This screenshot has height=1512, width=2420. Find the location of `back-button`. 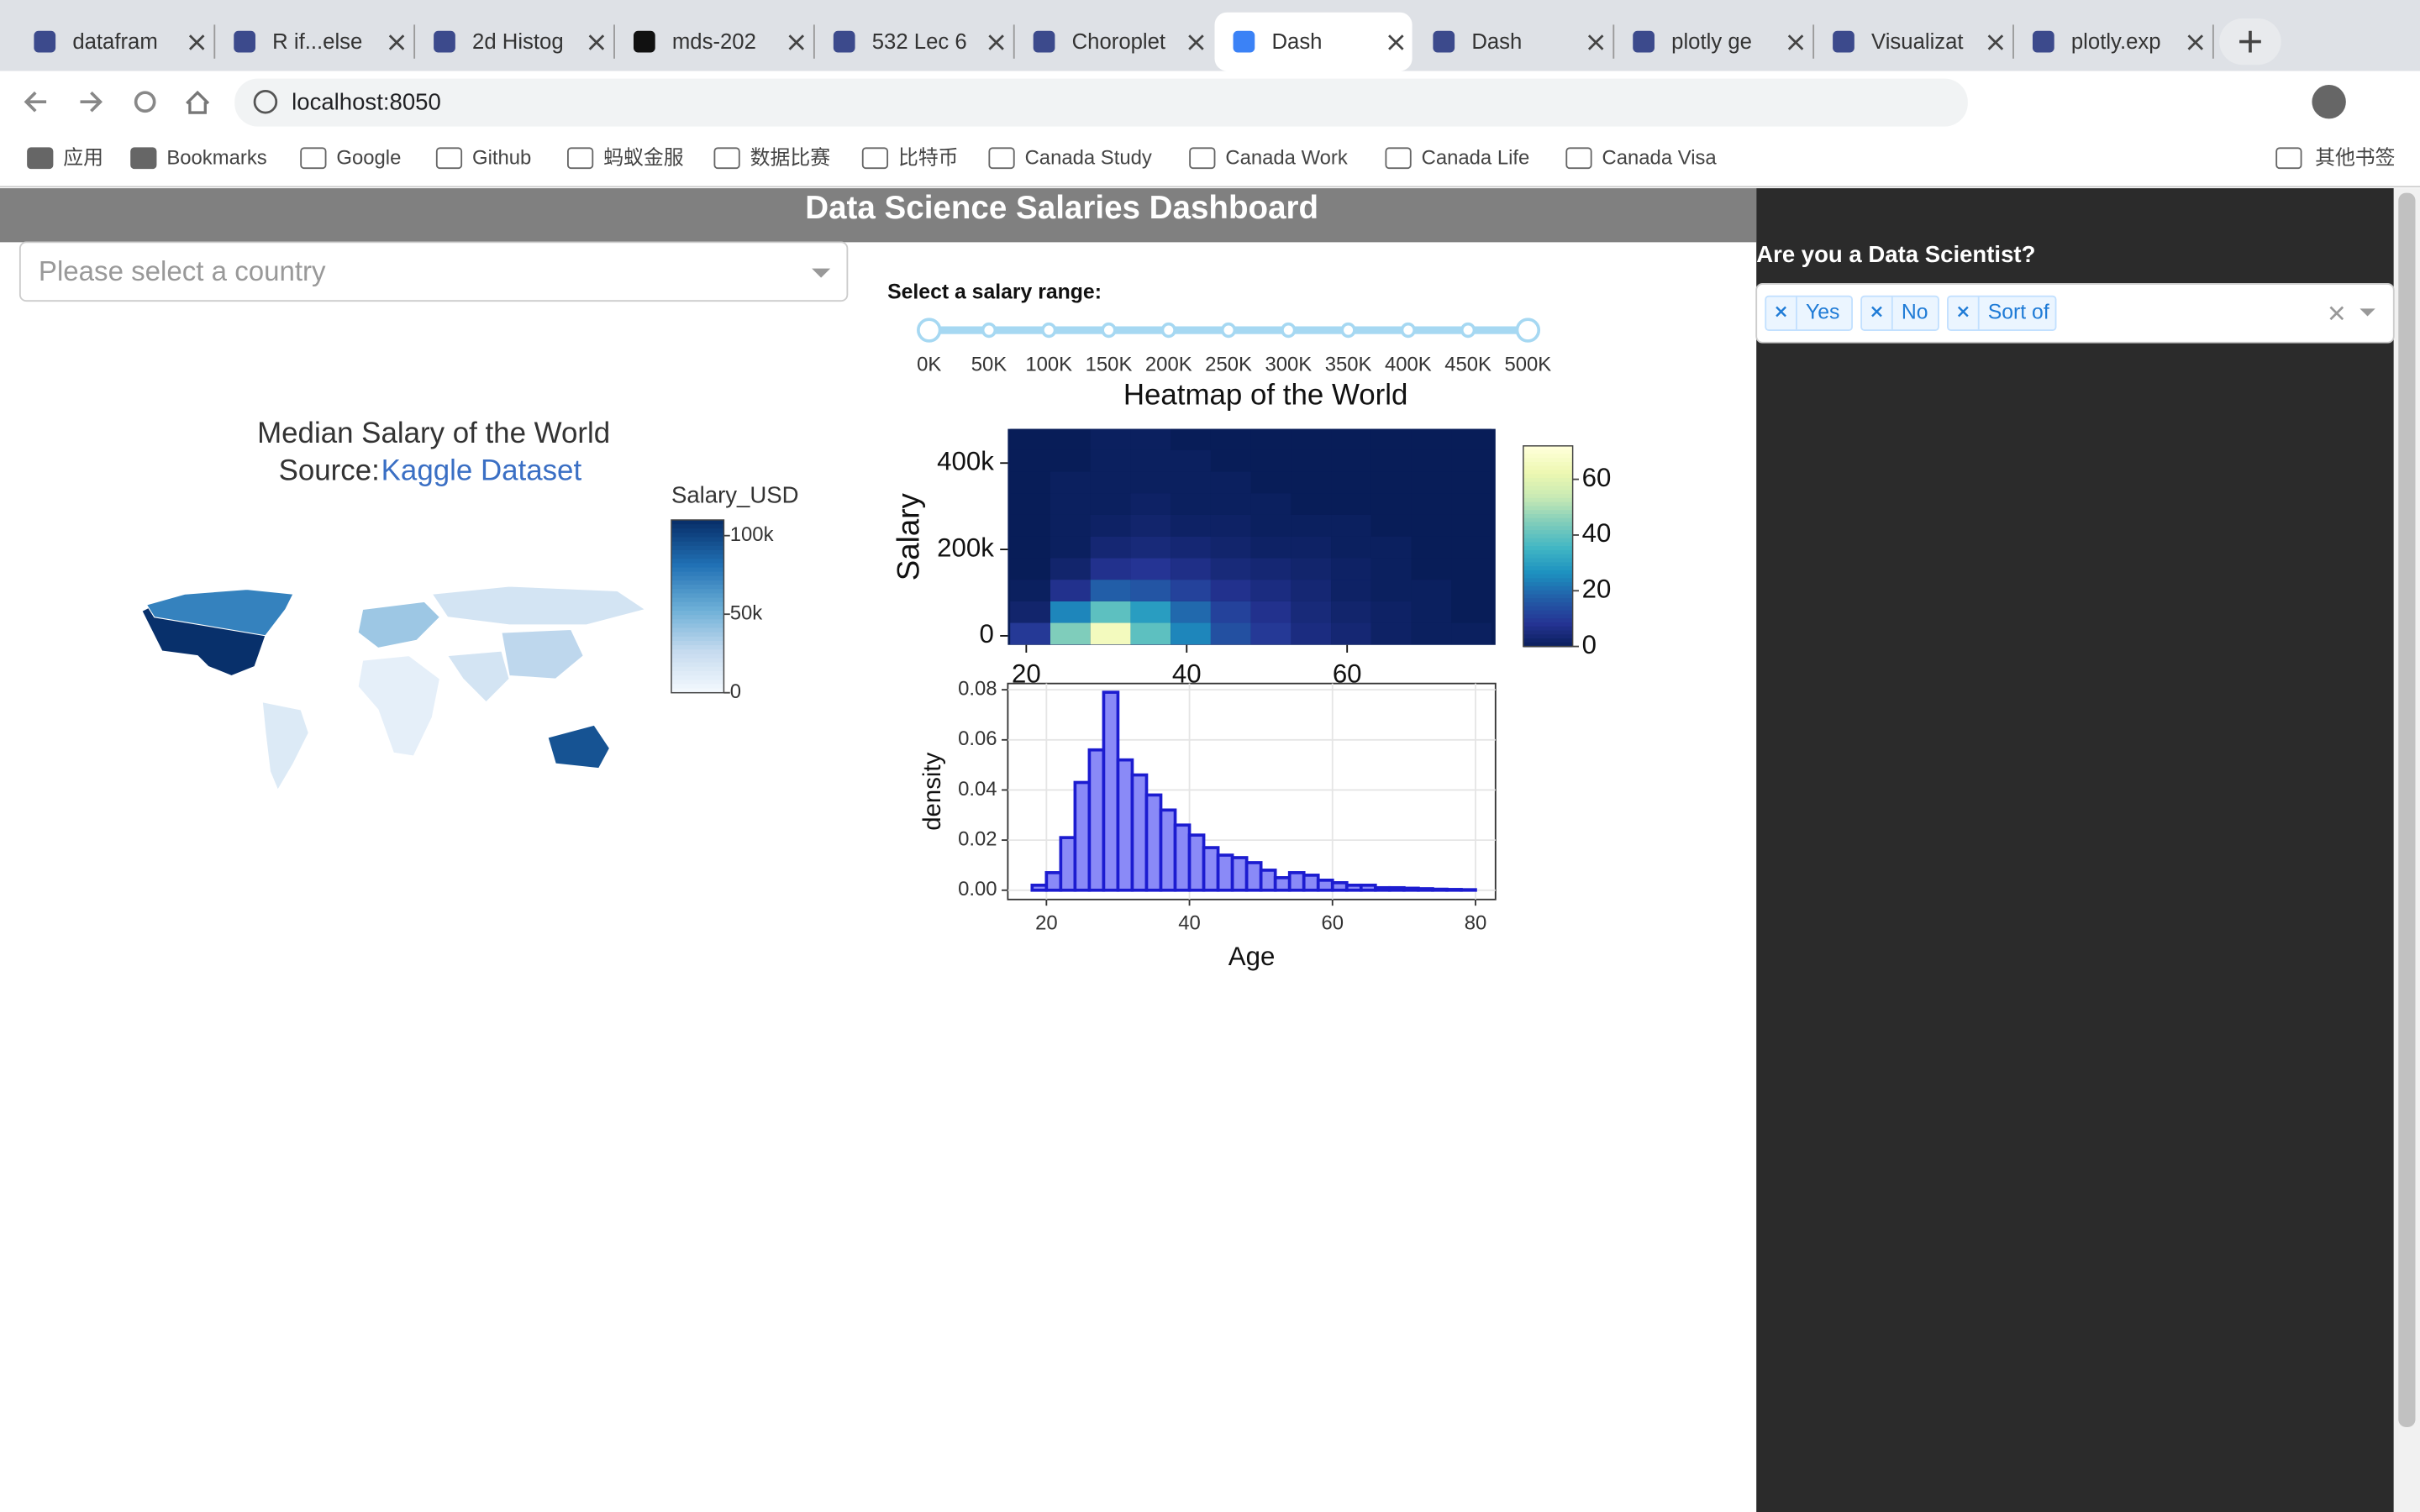

back-button is located at coordinates (35, 102).